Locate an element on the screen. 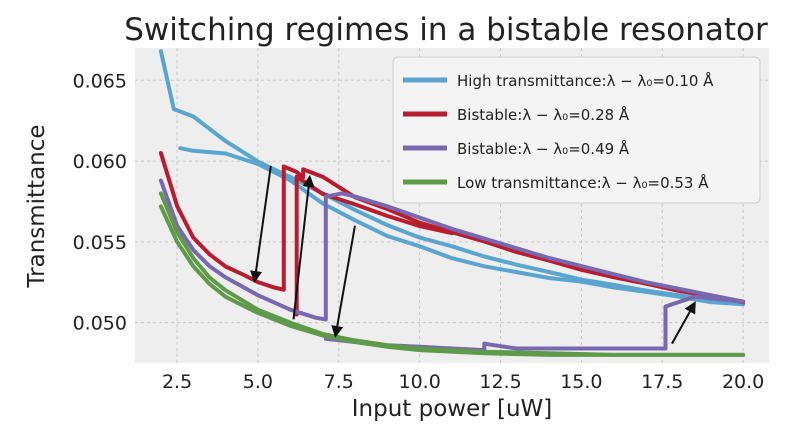 The image size is (800, 433). y-tick-label: 0.065 is located at coordinates (100, 81).